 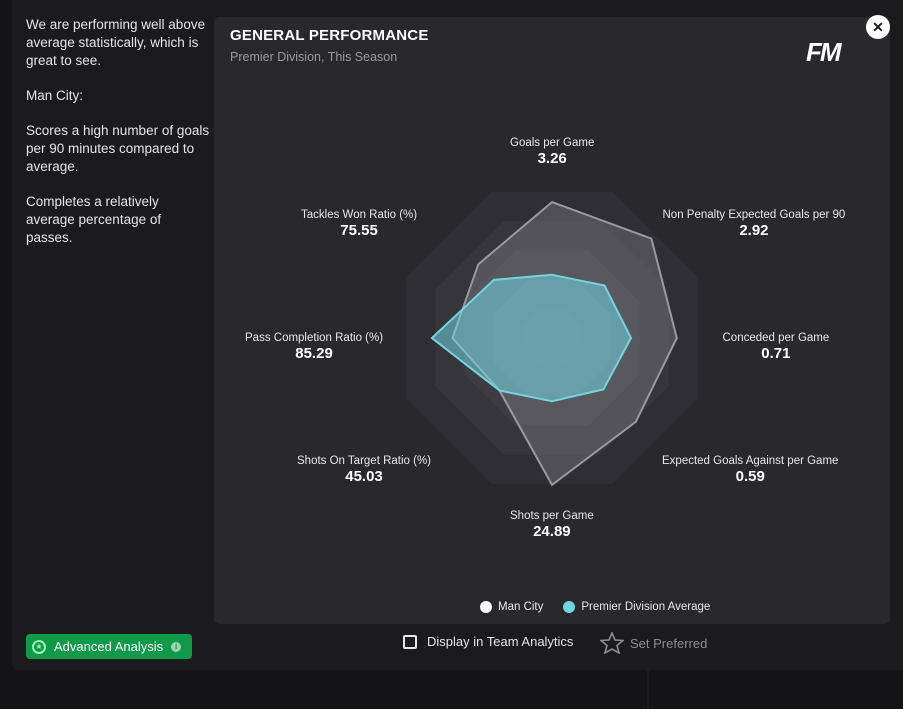 I want to click on axis-label: Expected Goals Against per Game 0.59, so click(x=750, y=470).